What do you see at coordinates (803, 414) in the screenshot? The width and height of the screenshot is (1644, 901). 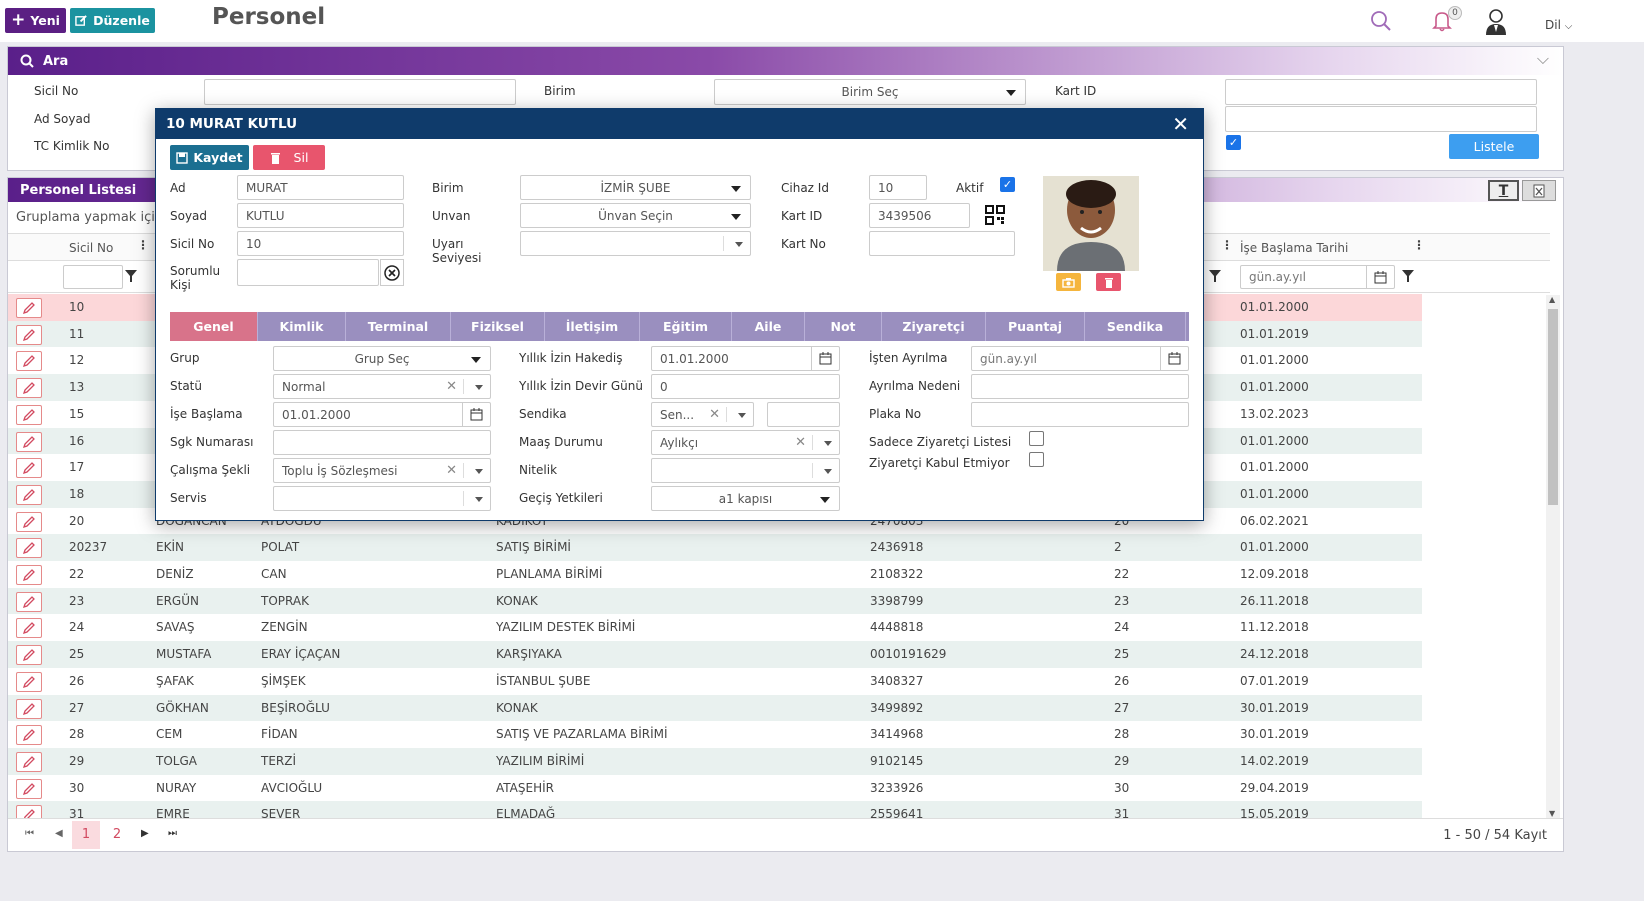 I see `sendika-extra-input` at bounding box center [803, 414].